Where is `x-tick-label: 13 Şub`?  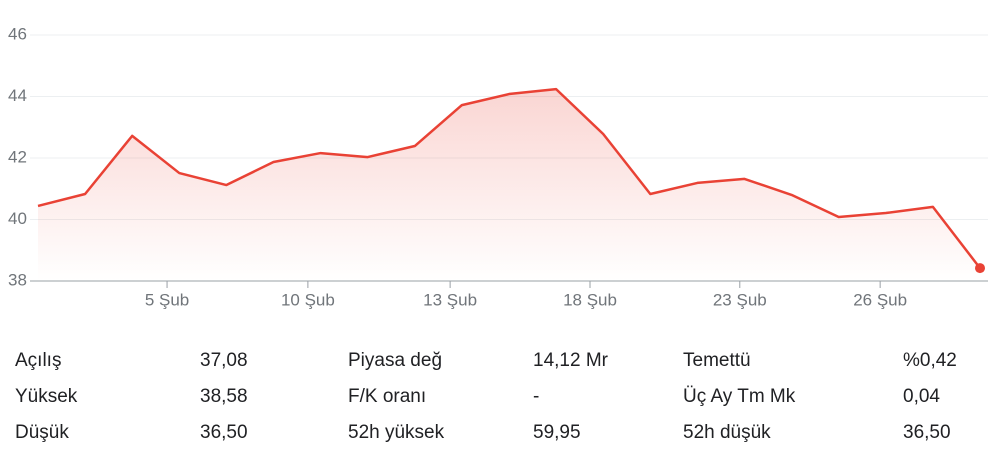
x-tick-label: 13 Şub is located at coordinates (450, 299).